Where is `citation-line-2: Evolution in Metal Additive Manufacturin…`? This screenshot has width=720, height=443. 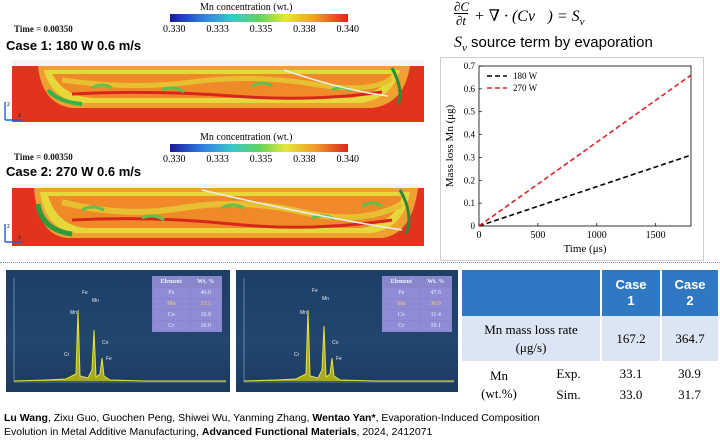
citation-line-2: Evolution in Metal Additive Manufacturin… is located at coordinates (360, 432).